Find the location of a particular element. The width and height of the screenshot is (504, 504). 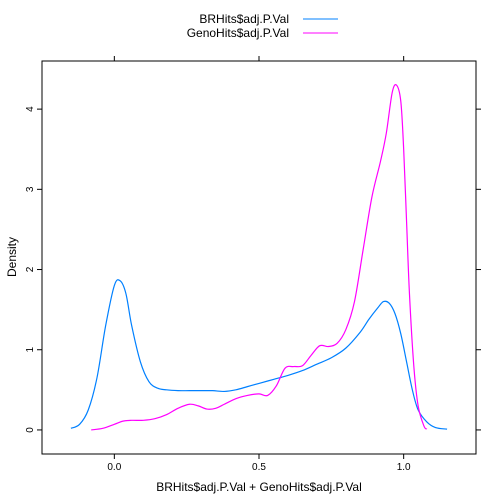

x-tick-label: 0.5 is located at coordinates (259, 467).